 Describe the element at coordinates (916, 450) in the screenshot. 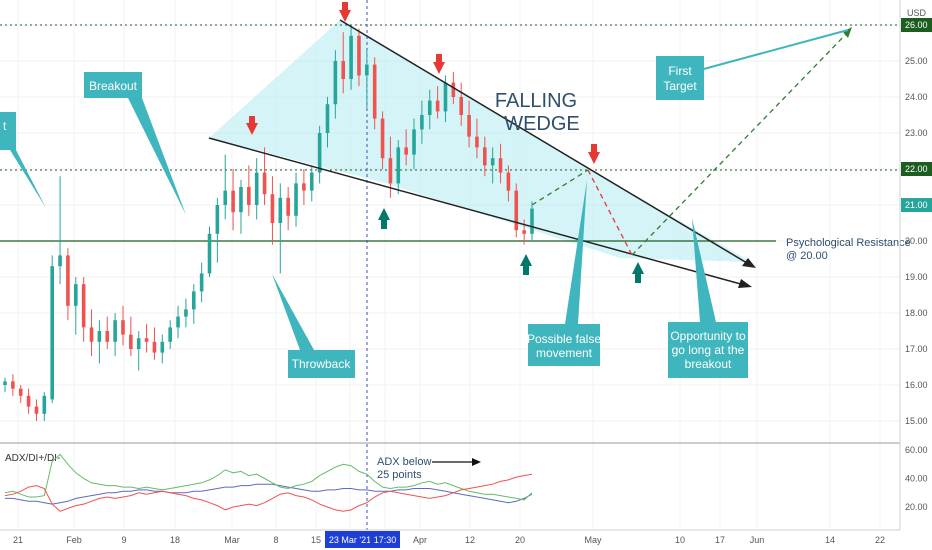

I see `indicator-tick-label: 60.00` at that location.